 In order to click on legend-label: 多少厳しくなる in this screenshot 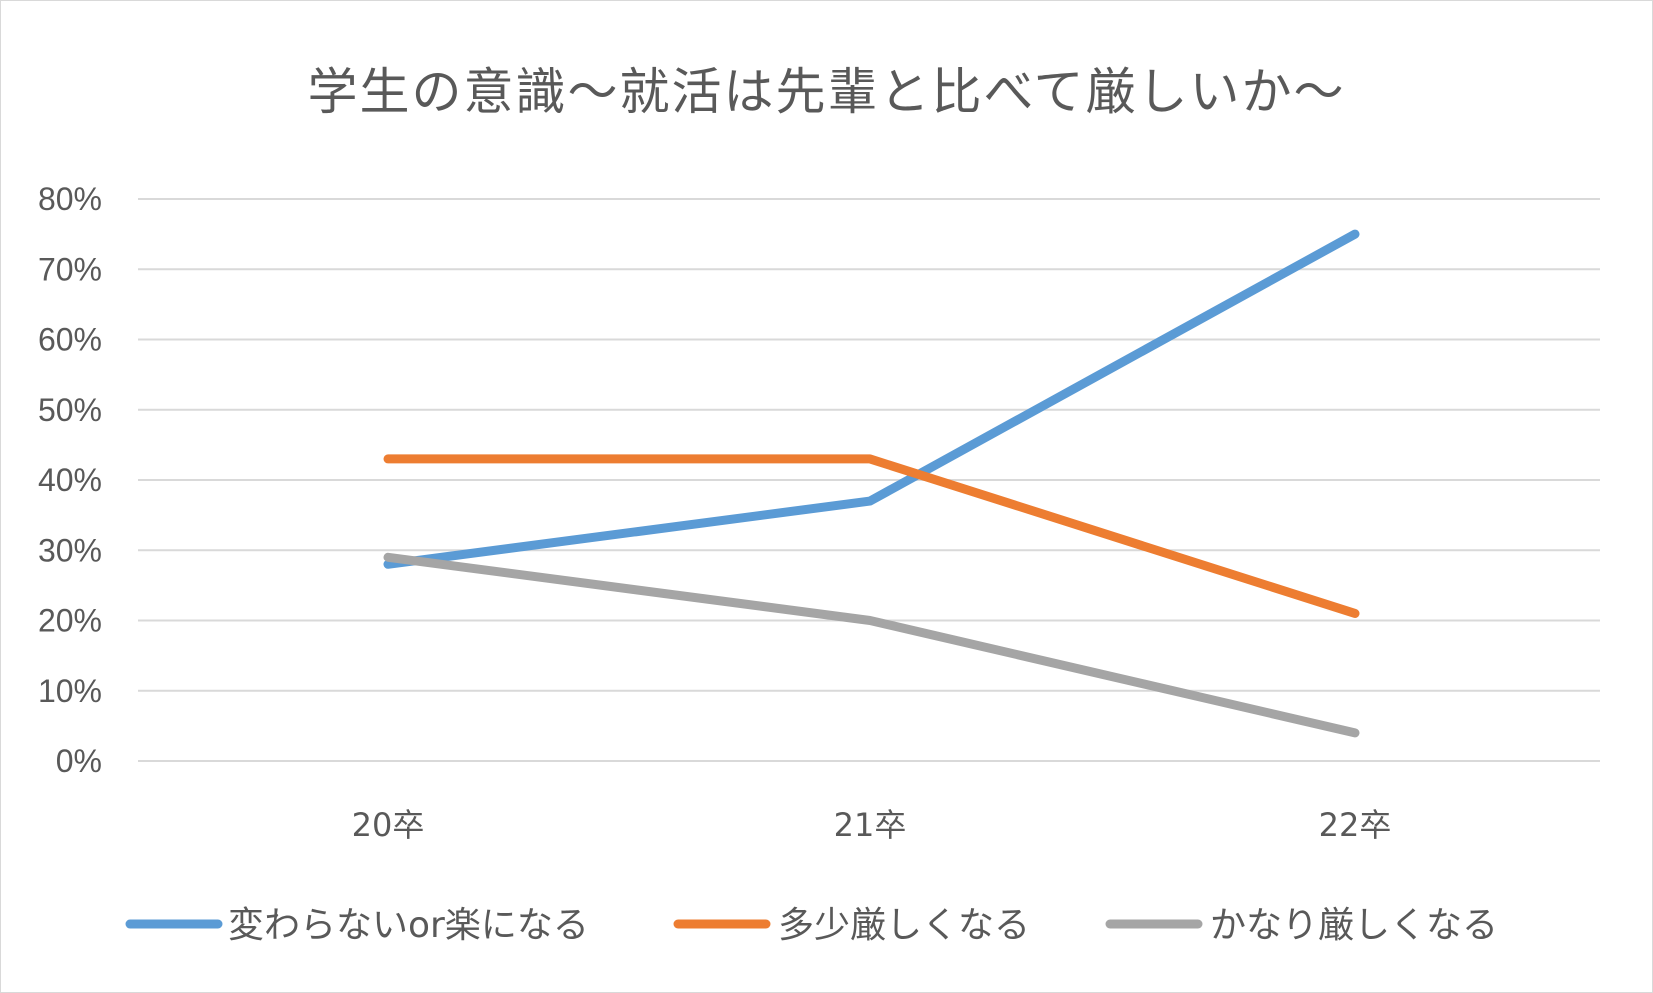, I will do `click(904, 925)`.